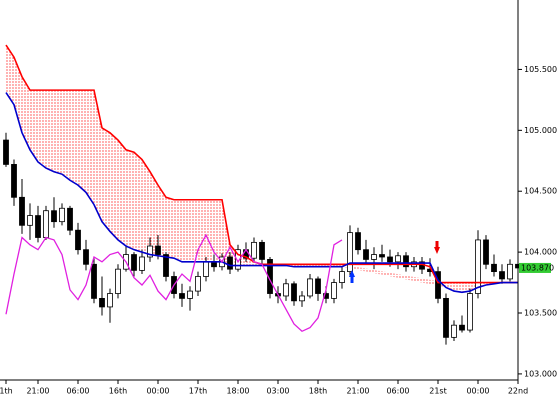 The height and width of the screenshot is (400, 560). I want to click on current-price-box, so click(535, 267).